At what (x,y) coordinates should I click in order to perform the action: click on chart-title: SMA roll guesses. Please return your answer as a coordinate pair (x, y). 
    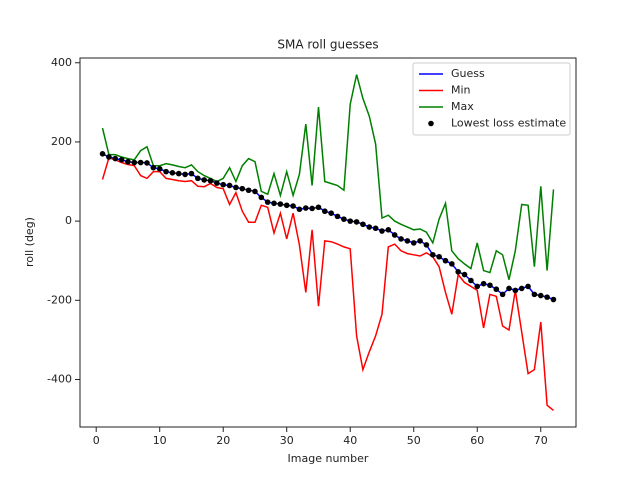
    Looking at the image, I should click on (327, 45).